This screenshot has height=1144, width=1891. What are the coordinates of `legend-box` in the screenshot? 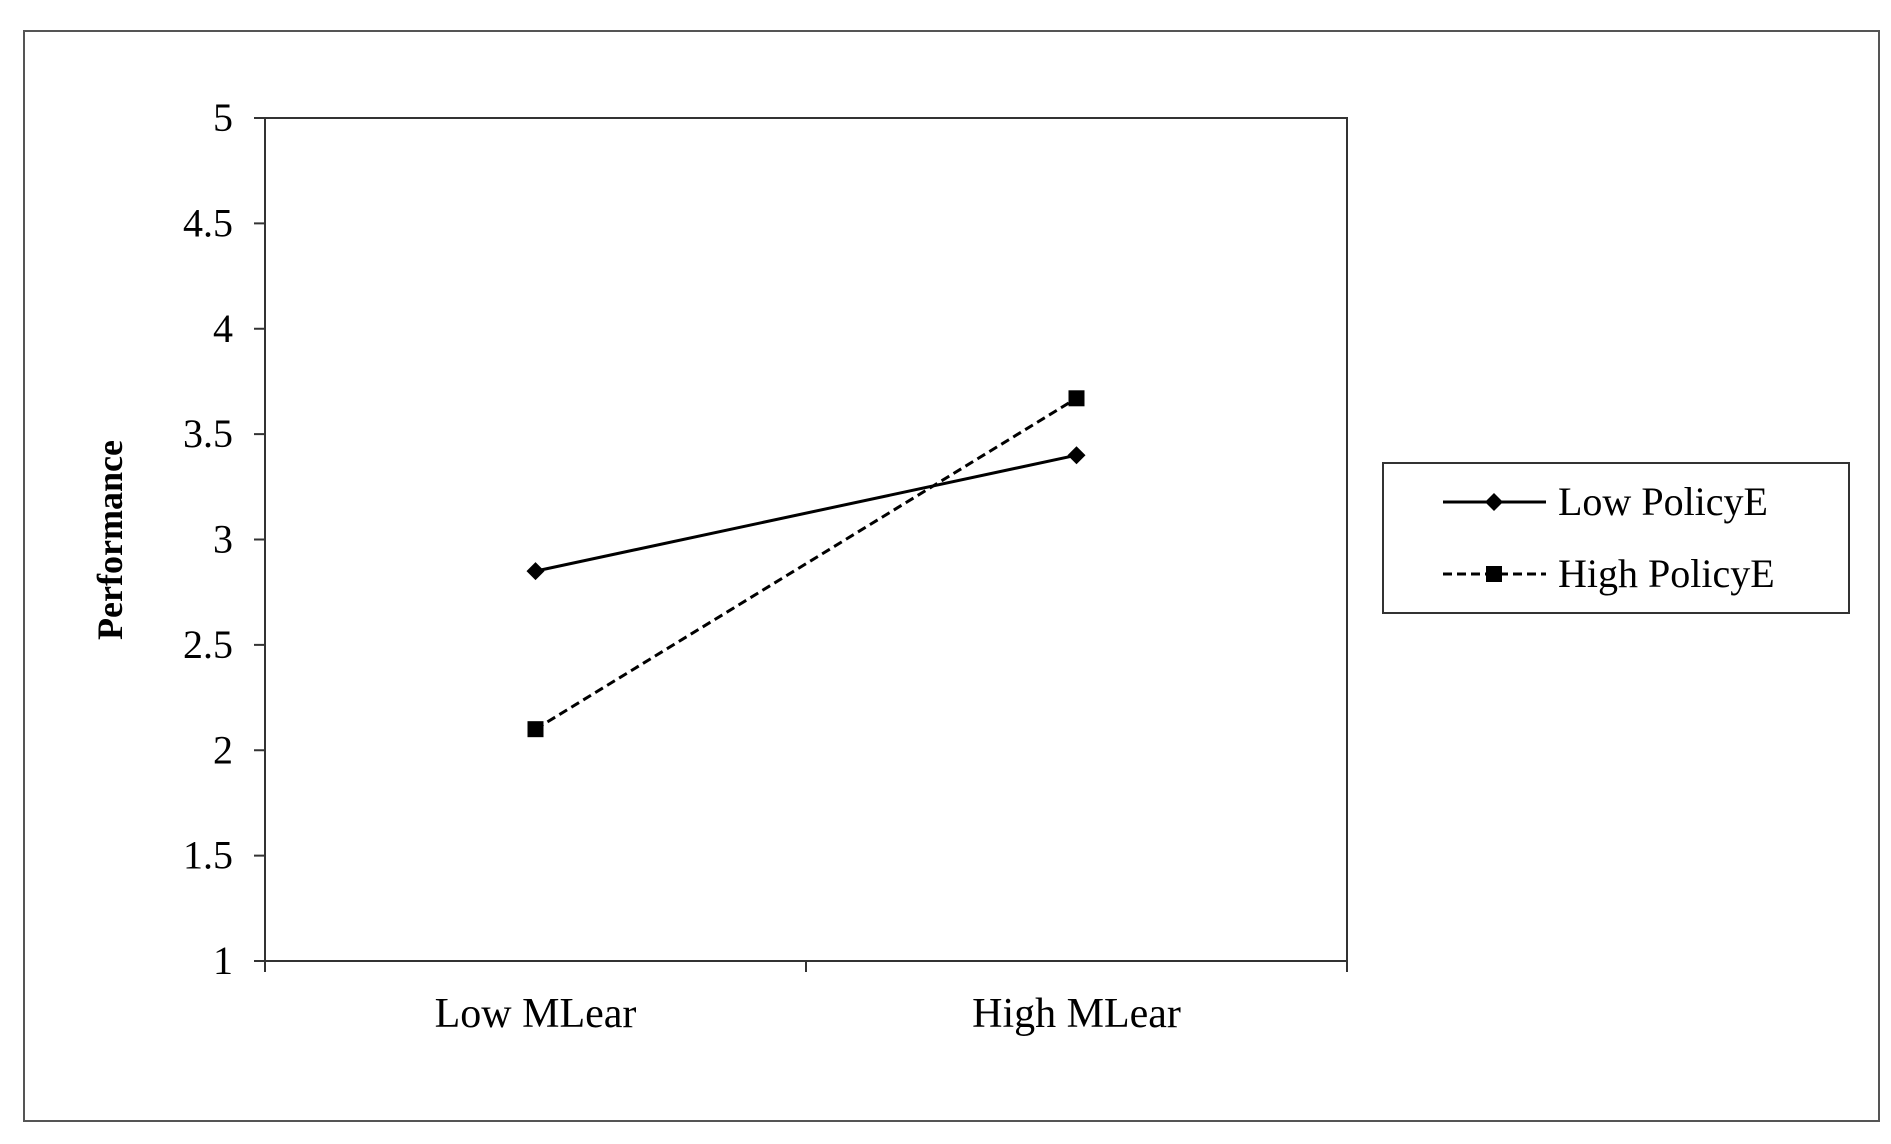 It's located at (1616, 538).